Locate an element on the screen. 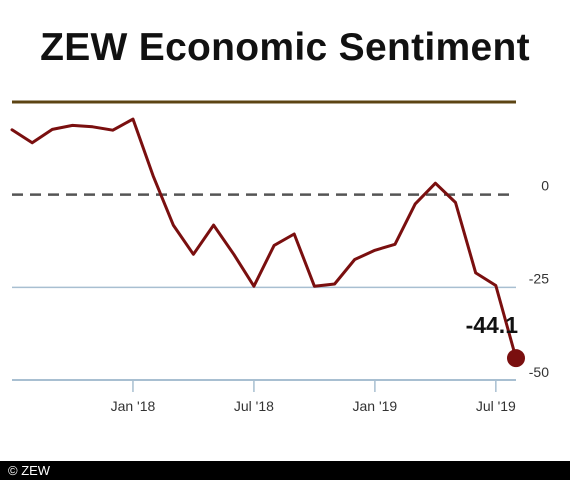 The width and height of the screenshot is (570, 480). y-tick-label: -50 is located at coordinates (539, 372).